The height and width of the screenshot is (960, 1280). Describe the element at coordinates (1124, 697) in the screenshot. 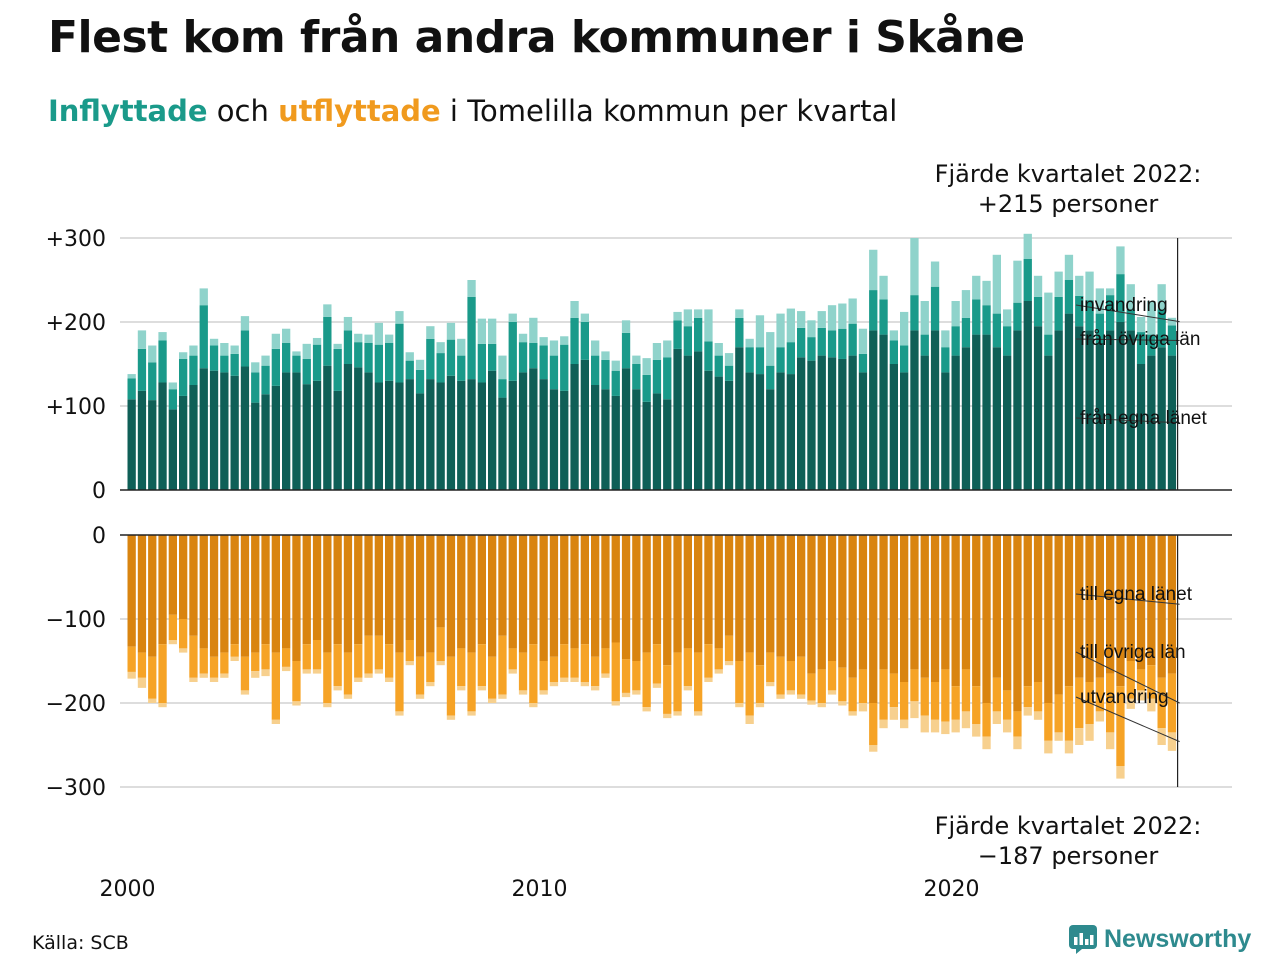

I see `series-label-outflow: utvandring` at that location.